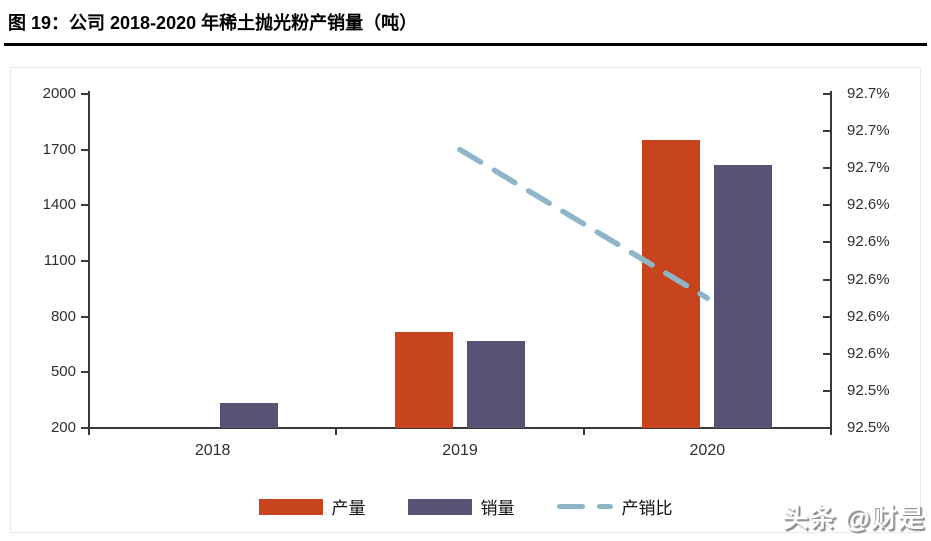 This screenshot has height=541, width=931. Describe the element at coordinates (584, 223) in the screenshot. I see `ratio-line` at that location.